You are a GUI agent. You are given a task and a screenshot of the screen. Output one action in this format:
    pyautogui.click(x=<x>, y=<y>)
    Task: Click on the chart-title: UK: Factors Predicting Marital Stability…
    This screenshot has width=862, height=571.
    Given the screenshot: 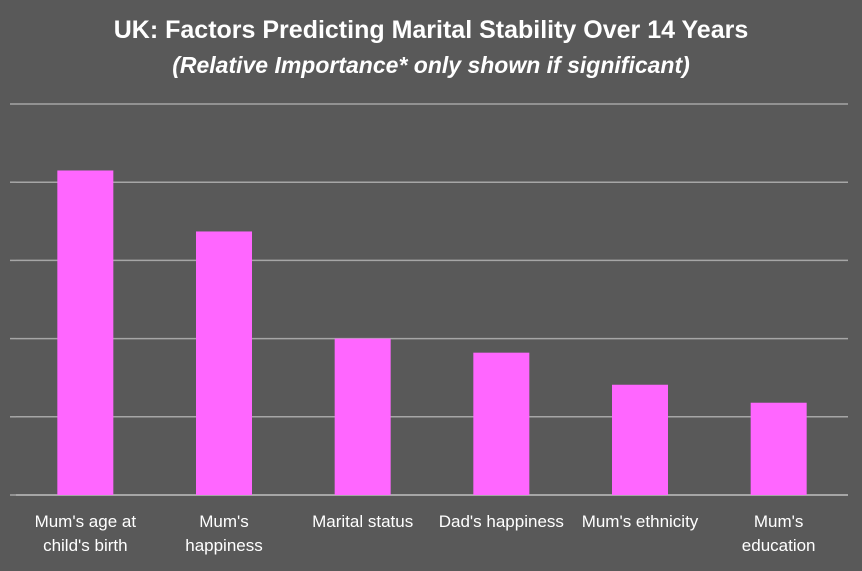 What is the action you would take?
    pyautogui.click(x=431, y=30)
    